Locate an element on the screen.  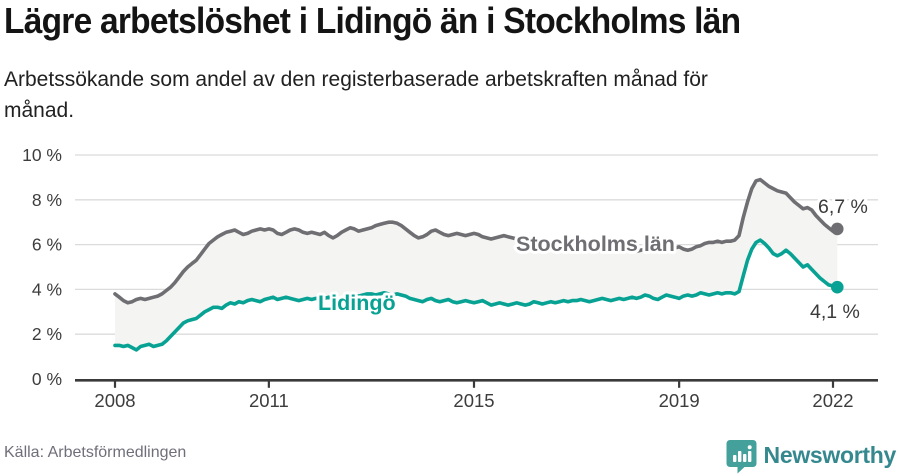
end-dot-lidingo is located at coordinates (837, 287).